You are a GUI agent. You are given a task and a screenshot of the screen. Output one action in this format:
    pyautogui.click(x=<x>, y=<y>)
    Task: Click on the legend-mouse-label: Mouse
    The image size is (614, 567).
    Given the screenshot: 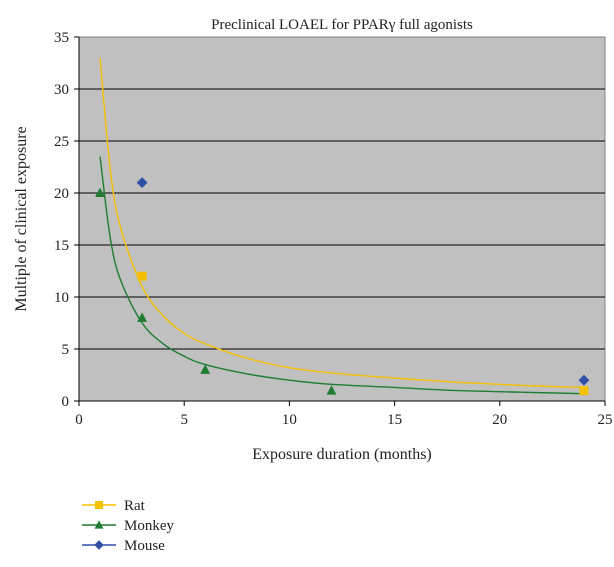 What is the action you would take?
    pyautogui.click(x=144, y=546)
    